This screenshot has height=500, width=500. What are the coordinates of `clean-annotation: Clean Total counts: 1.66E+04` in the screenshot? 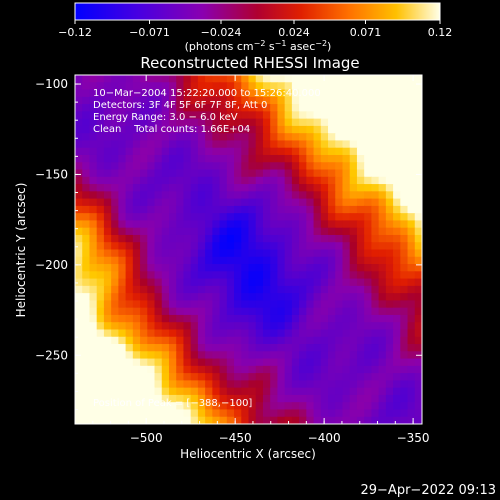 It's located at (171, 129).